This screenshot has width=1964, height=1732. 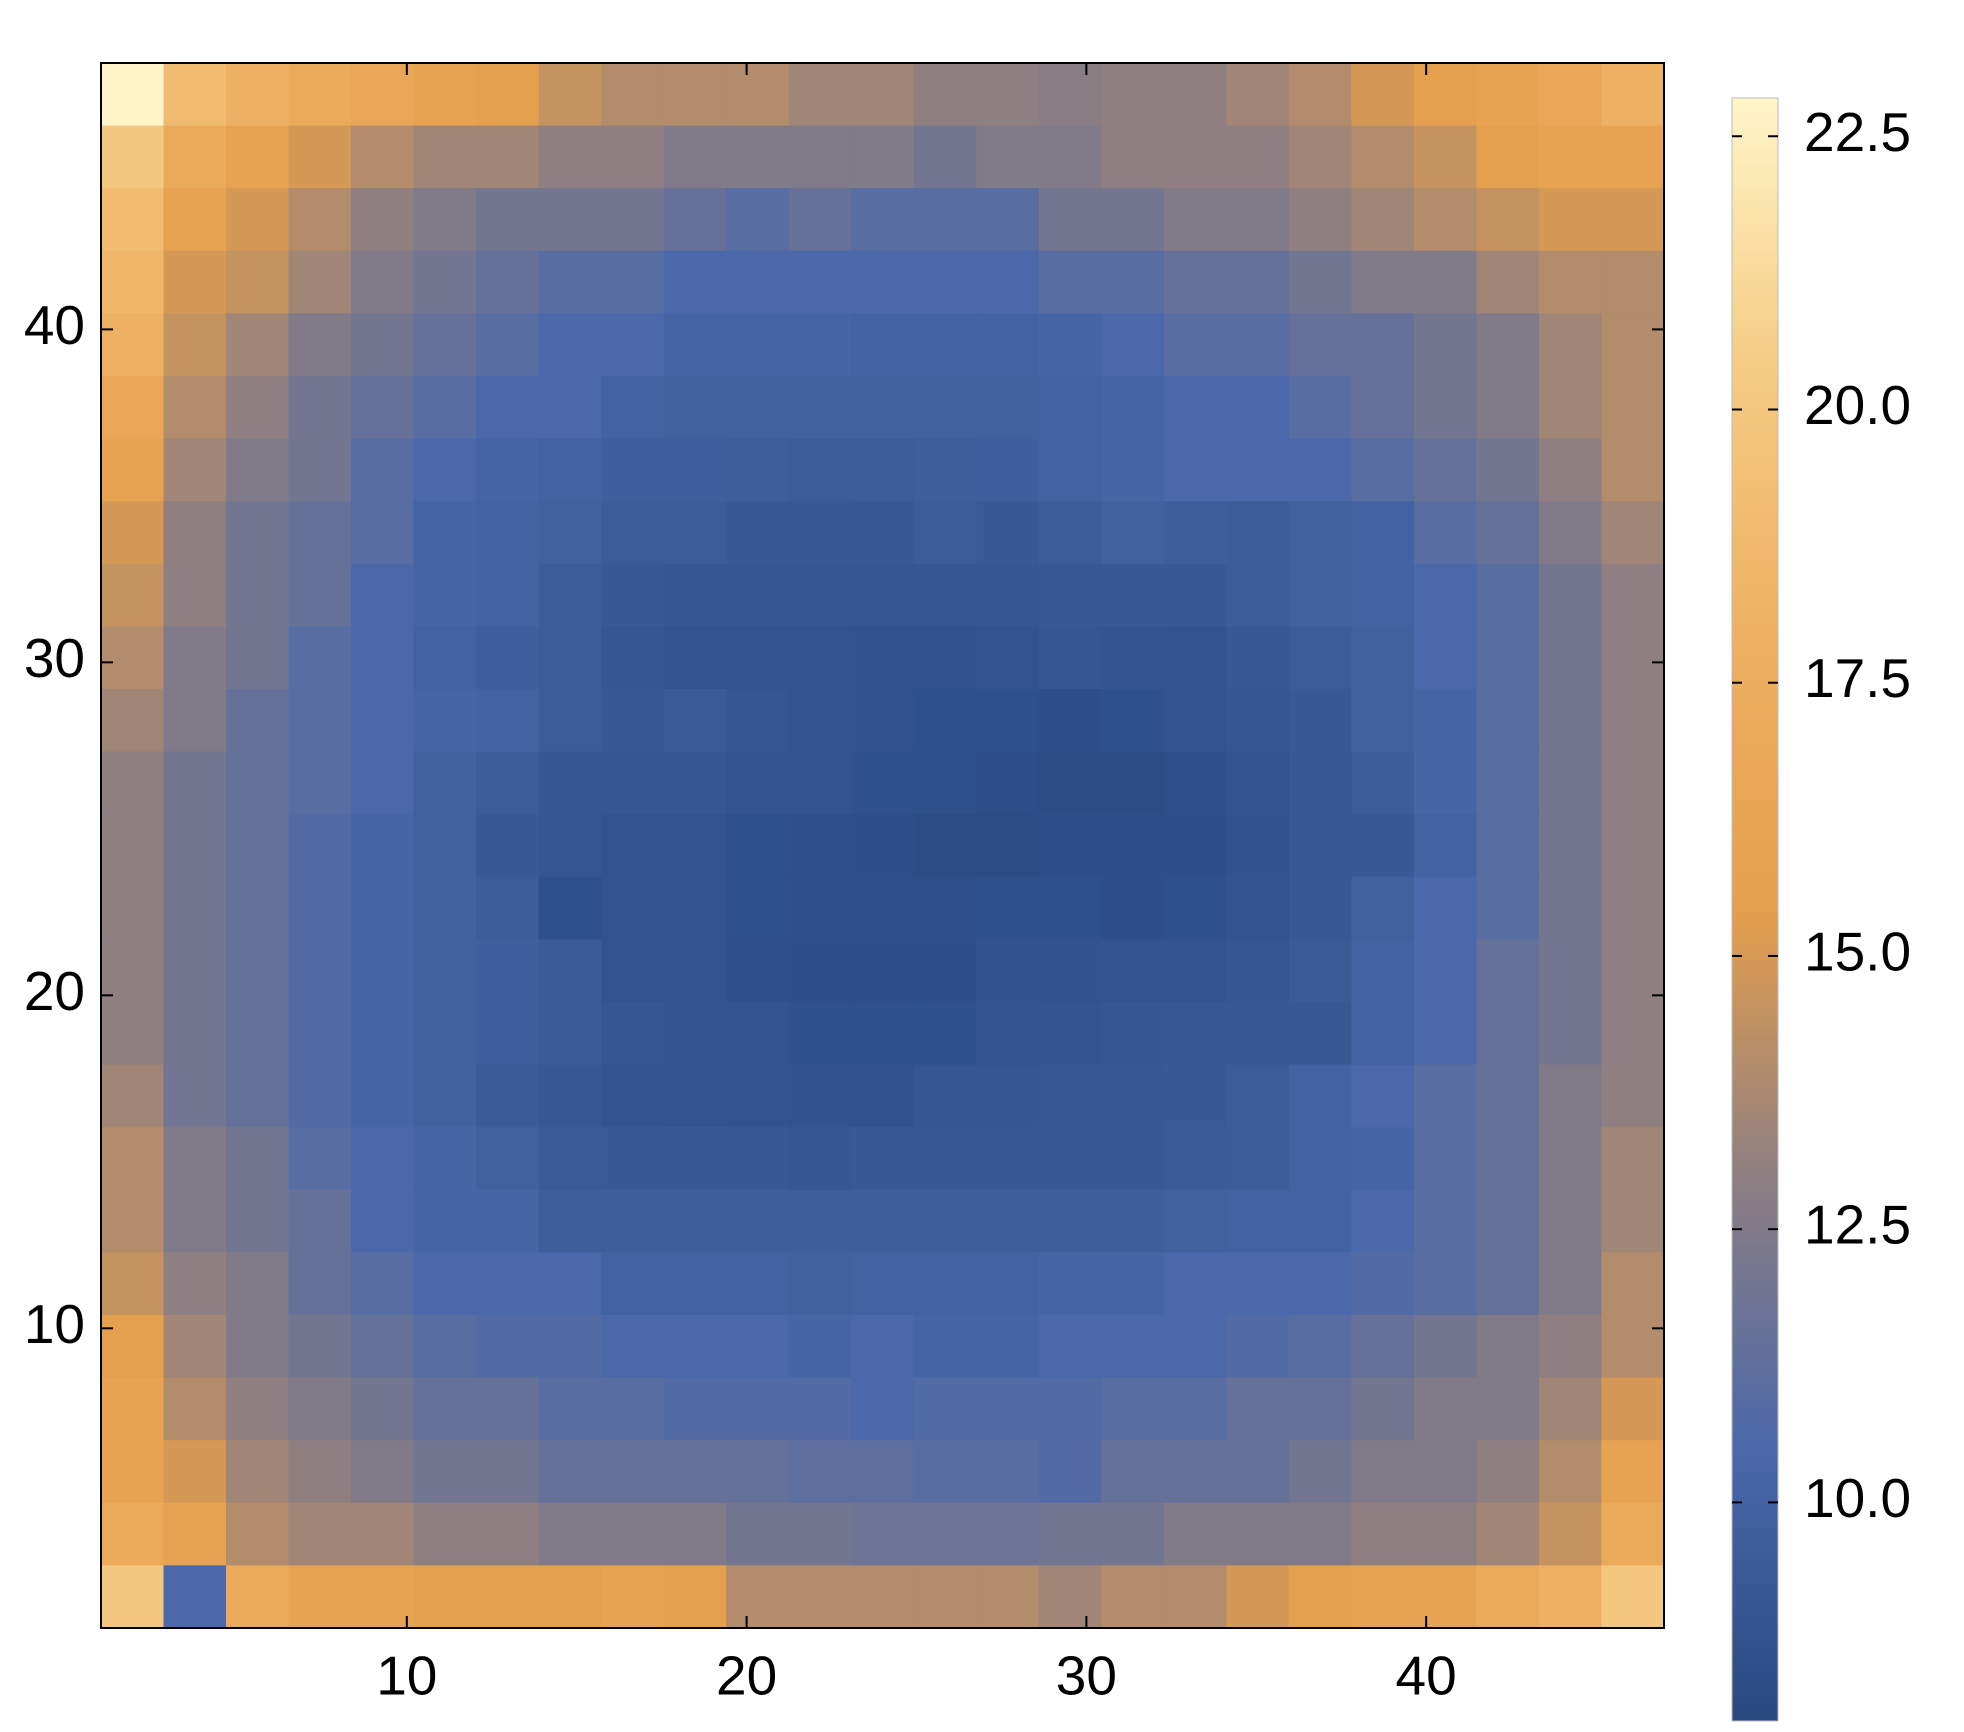 I want to click on colorbar-tick-label: 15.0, so click(x=1857, y=951).